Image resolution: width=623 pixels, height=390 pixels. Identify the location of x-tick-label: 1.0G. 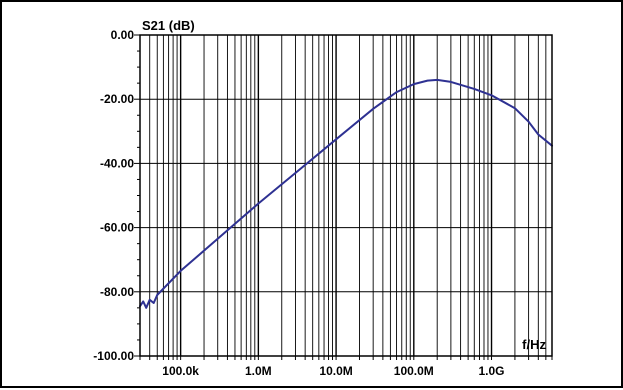
(492, 371).